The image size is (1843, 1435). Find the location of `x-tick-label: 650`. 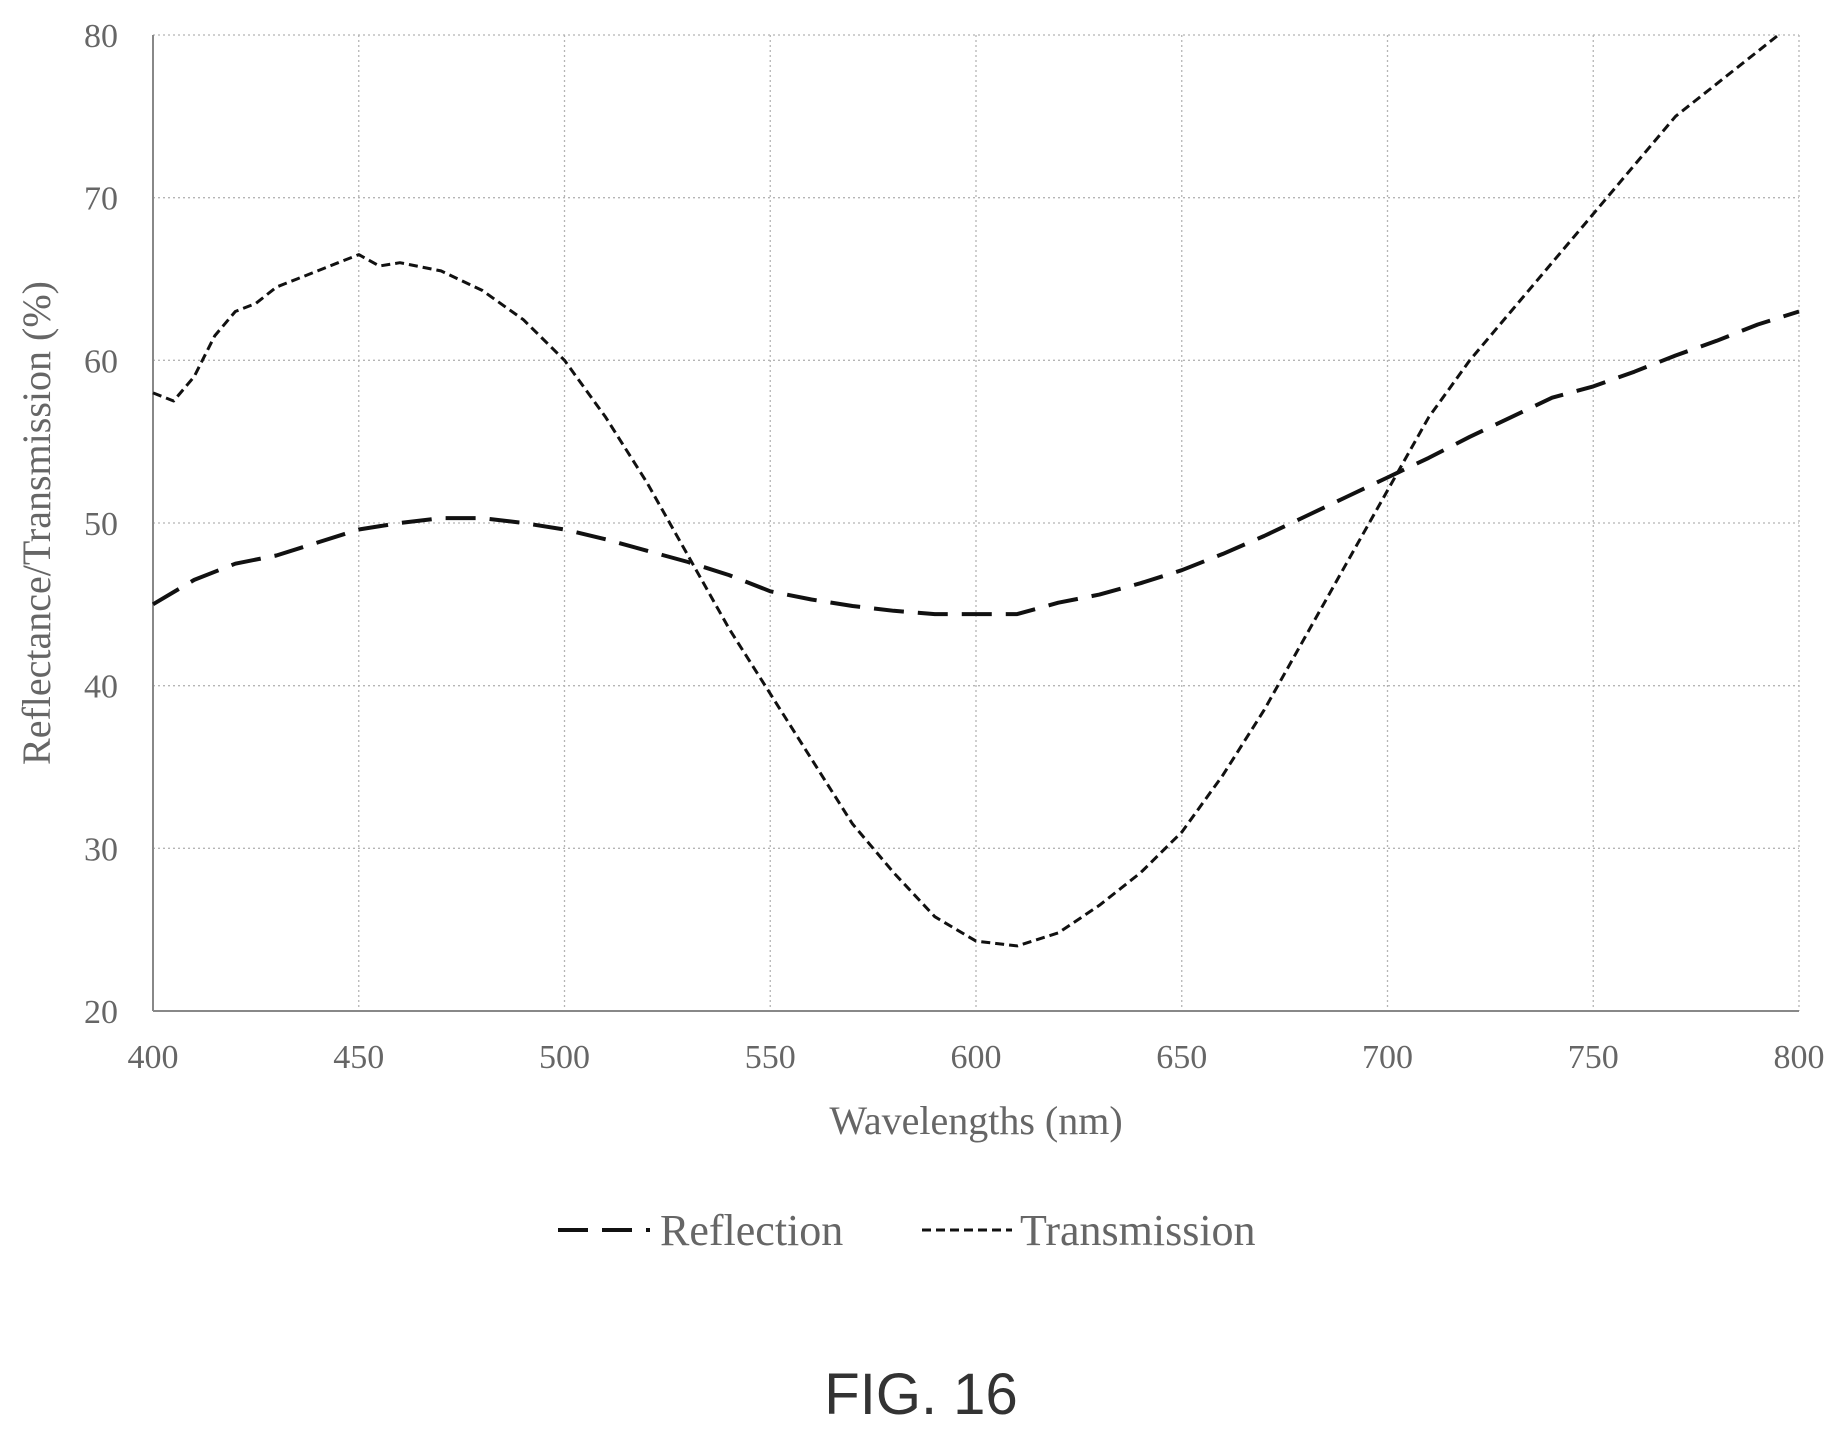

x-tick-label: 650 is located at coordinates (1181, 1057).